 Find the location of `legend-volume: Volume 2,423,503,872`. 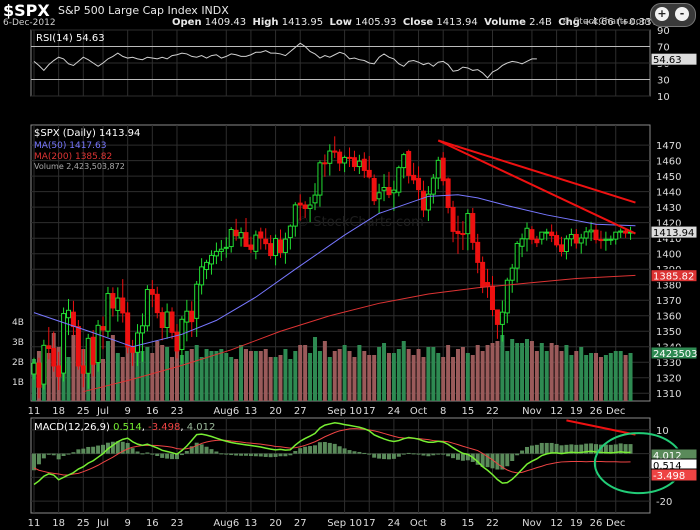

legend-volume: Volume 2,423,503,872 is located at coordinates (79, 166).